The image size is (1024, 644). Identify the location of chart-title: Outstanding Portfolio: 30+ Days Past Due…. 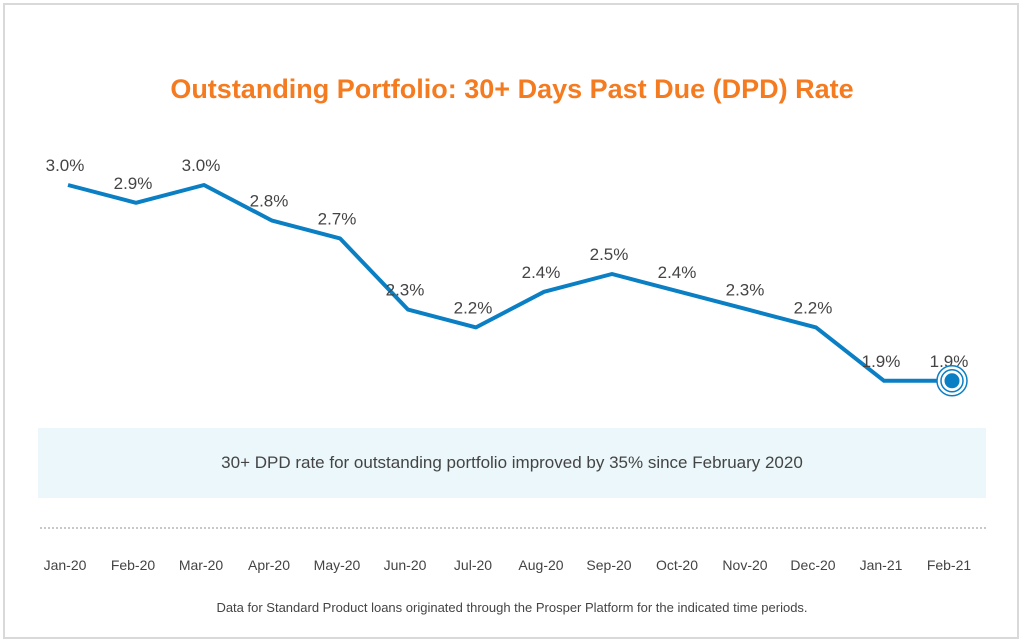
(512, 89).